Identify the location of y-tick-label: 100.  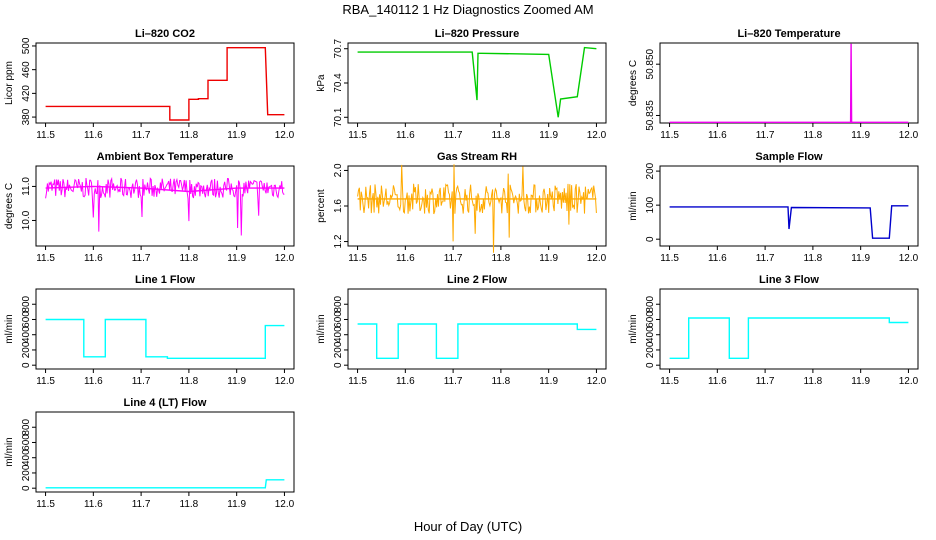
(650, 204).